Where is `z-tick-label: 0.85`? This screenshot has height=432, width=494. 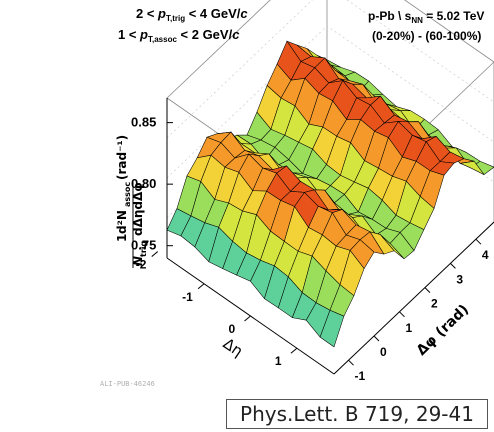
z-tick-label: 0.85 is located at coordinates (143, 122).